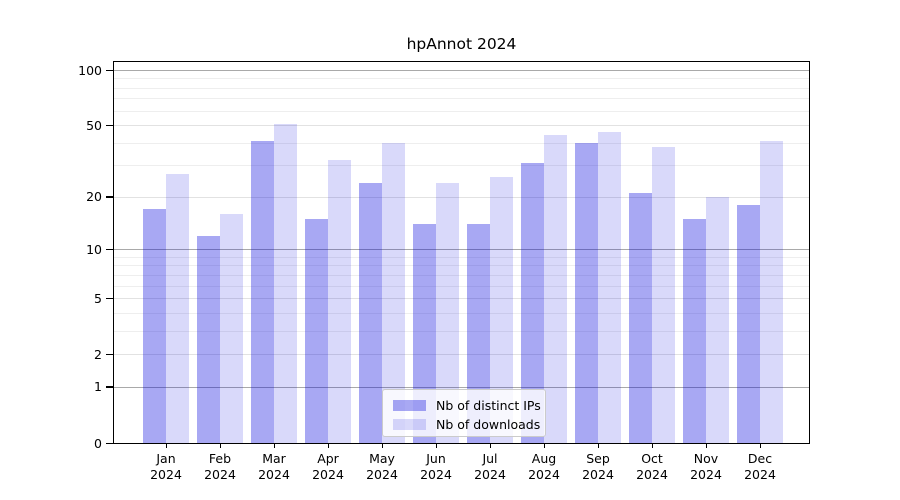  Describe the element at coordinates (177, 308) in the screenshot. I see `bar-downloads-jan` at that location.